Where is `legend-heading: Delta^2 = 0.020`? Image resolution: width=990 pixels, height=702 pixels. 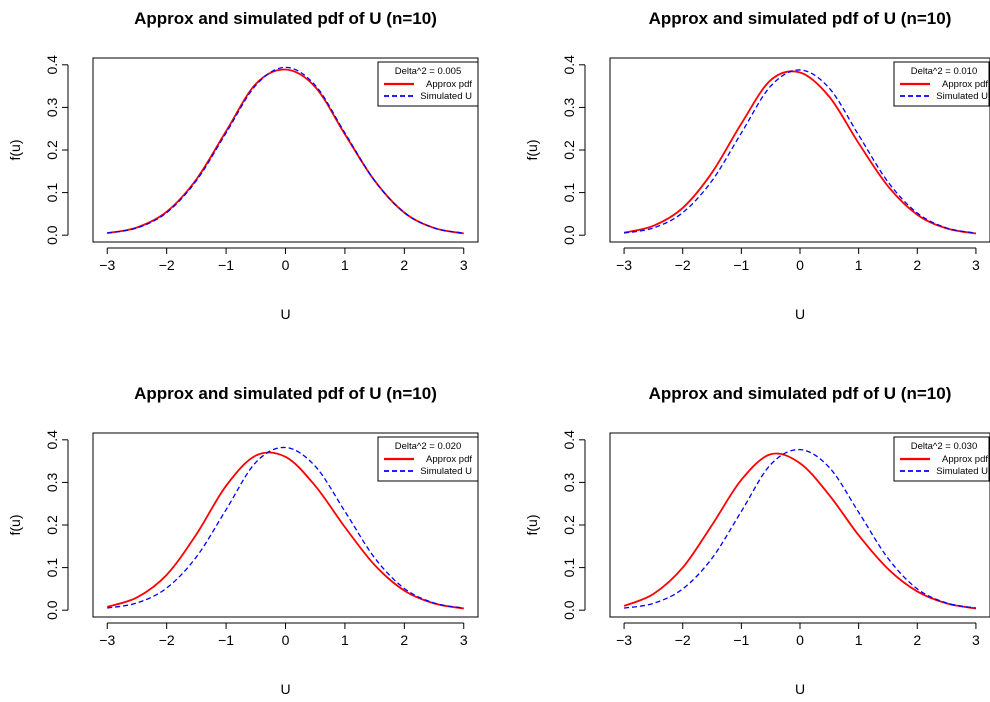 legend-heading: Delta^2 = 0.020 is located at coordinates (428, 446).